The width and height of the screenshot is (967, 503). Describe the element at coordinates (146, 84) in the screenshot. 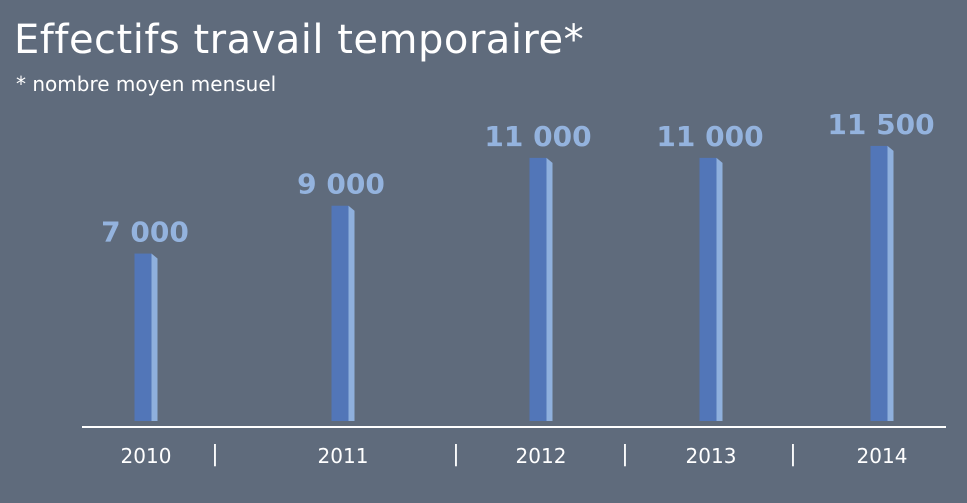

I see `chart-subtitle: * nombre moyen mensuel` at that location.